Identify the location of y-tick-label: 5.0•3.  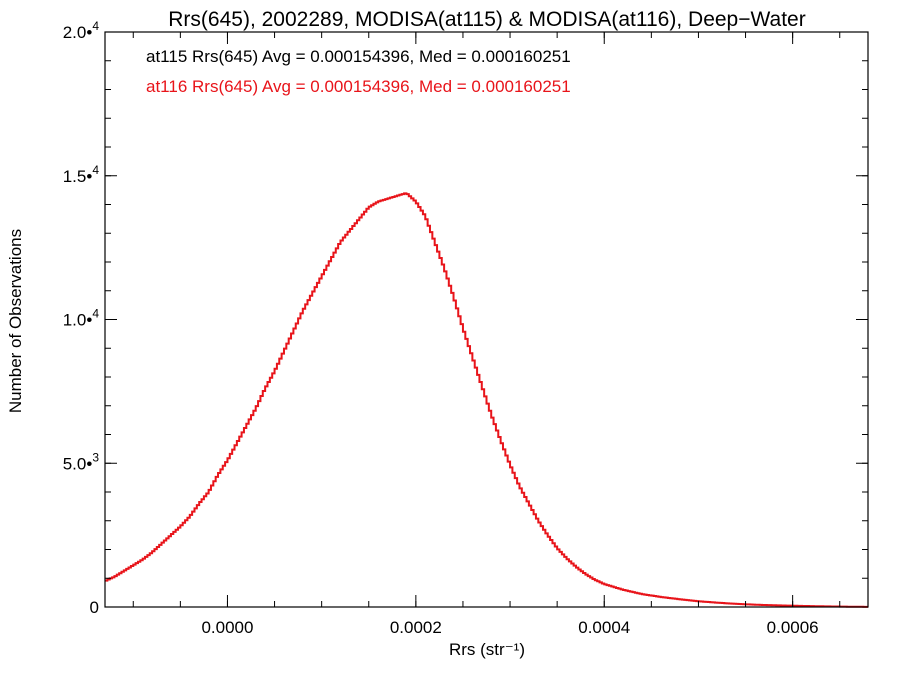
(81, 461).